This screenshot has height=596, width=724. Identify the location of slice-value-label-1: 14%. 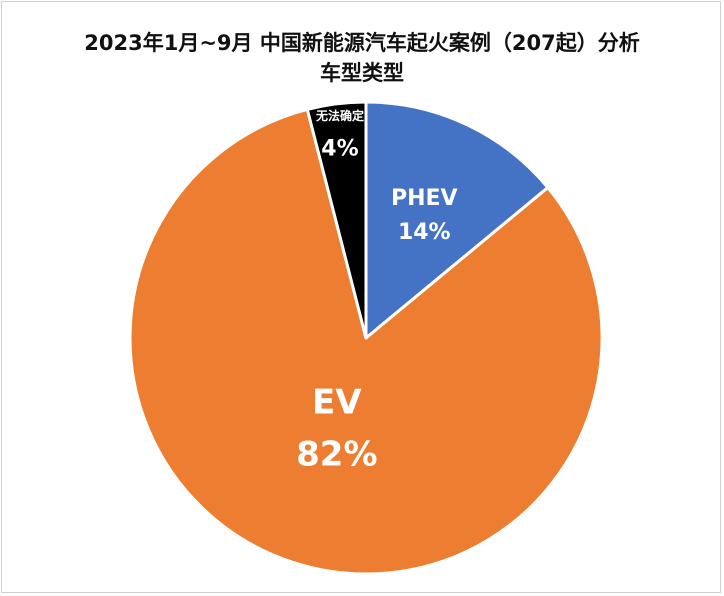
(424, 232).